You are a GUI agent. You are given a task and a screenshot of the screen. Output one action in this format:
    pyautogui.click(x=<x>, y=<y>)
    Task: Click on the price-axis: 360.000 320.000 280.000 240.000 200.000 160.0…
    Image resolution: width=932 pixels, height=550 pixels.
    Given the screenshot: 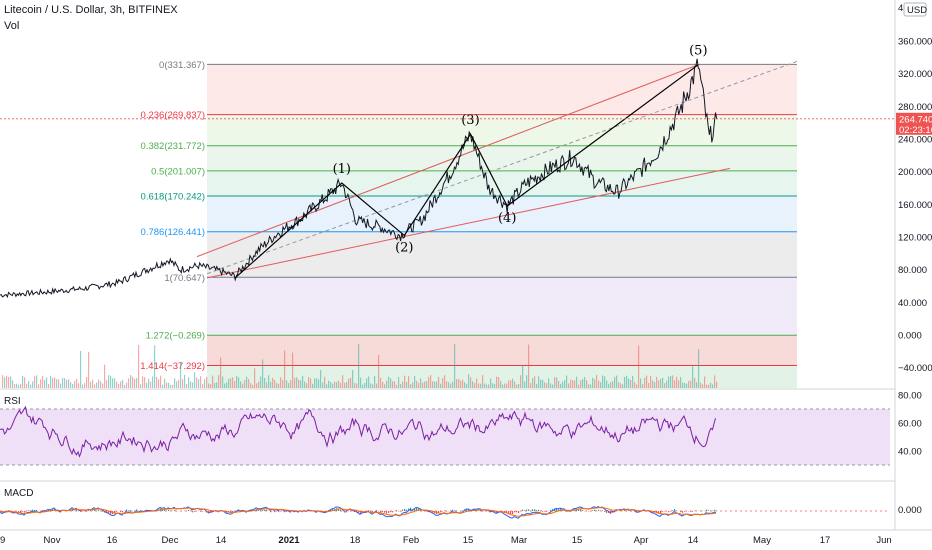 What is the action you would take?
    pyautogui.click(x=915, y=277)
    